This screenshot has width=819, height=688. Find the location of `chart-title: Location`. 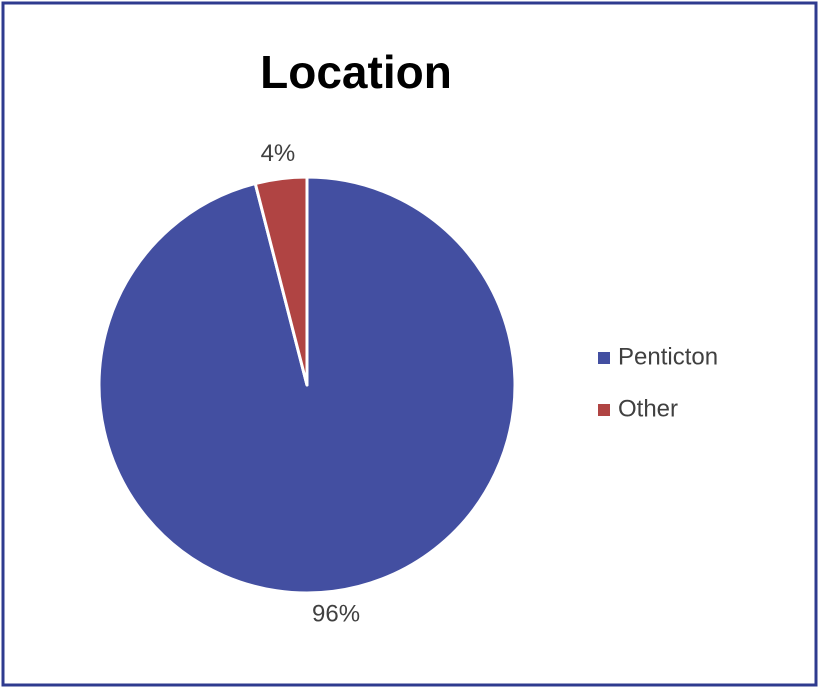

chart-title: Location is located at coordinates (356, 72).